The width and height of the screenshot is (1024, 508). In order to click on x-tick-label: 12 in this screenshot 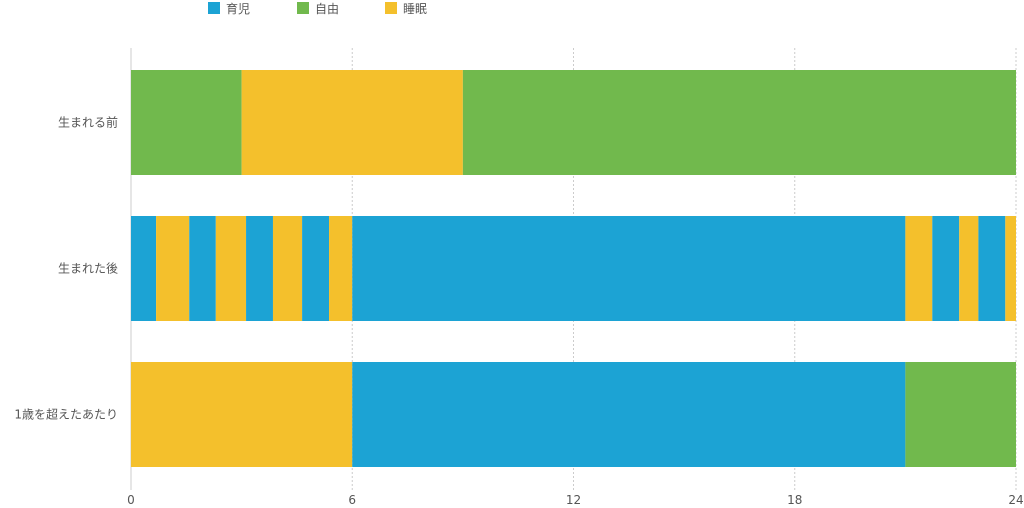, I will do `click(573, 500)`.